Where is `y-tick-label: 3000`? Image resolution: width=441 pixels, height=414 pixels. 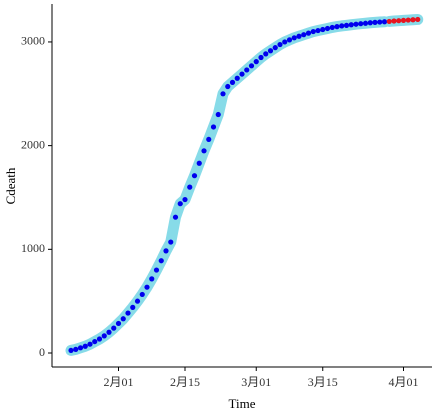
y-tick-label: 3000 is located at coordinates (33, 41).